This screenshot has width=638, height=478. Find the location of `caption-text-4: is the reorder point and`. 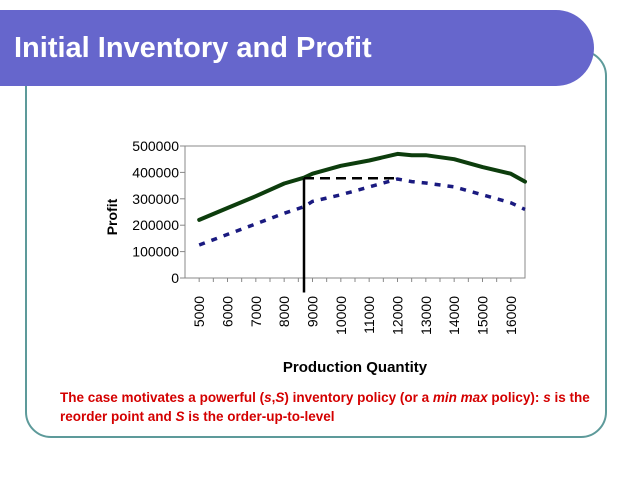

caption-text-4: is the reorder point and is located at coordinates (325, 407).